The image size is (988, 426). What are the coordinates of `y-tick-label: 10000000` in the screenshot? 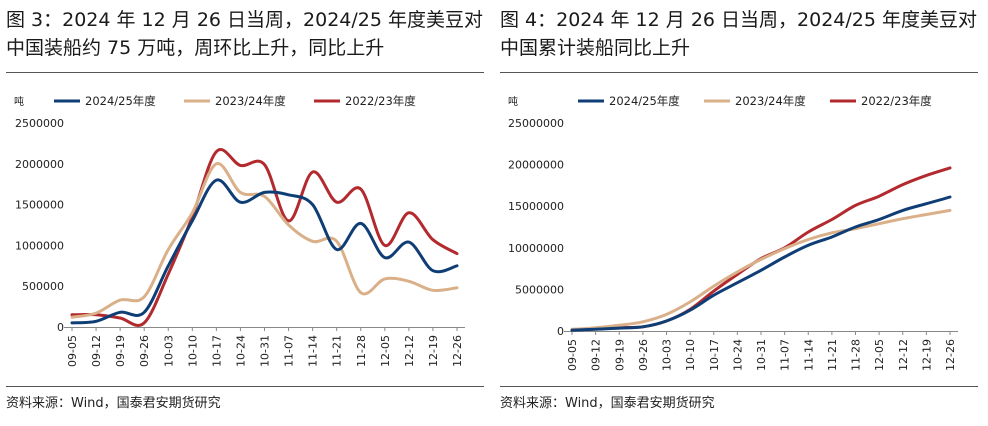 It's located at (536, 248).